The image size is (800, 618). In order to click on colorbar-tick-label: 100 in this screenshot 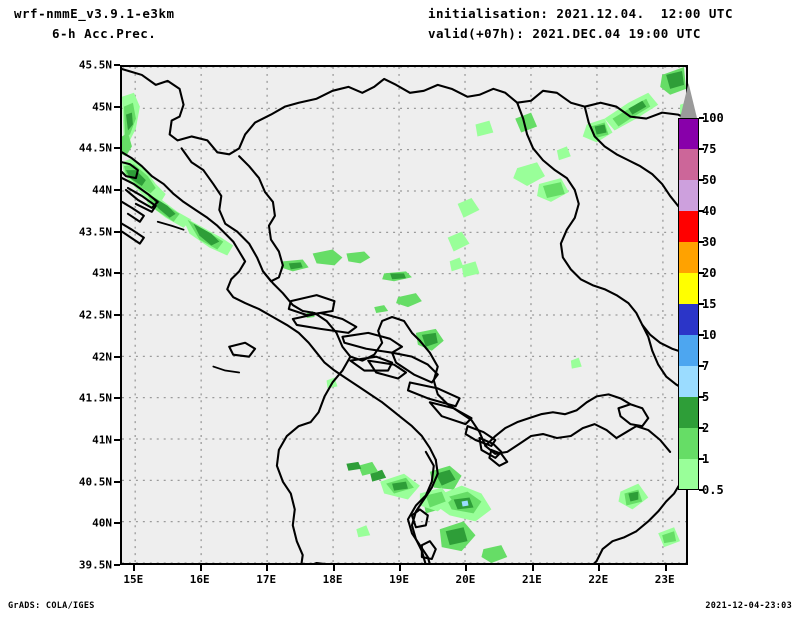, I will do `click(713, 118)`.